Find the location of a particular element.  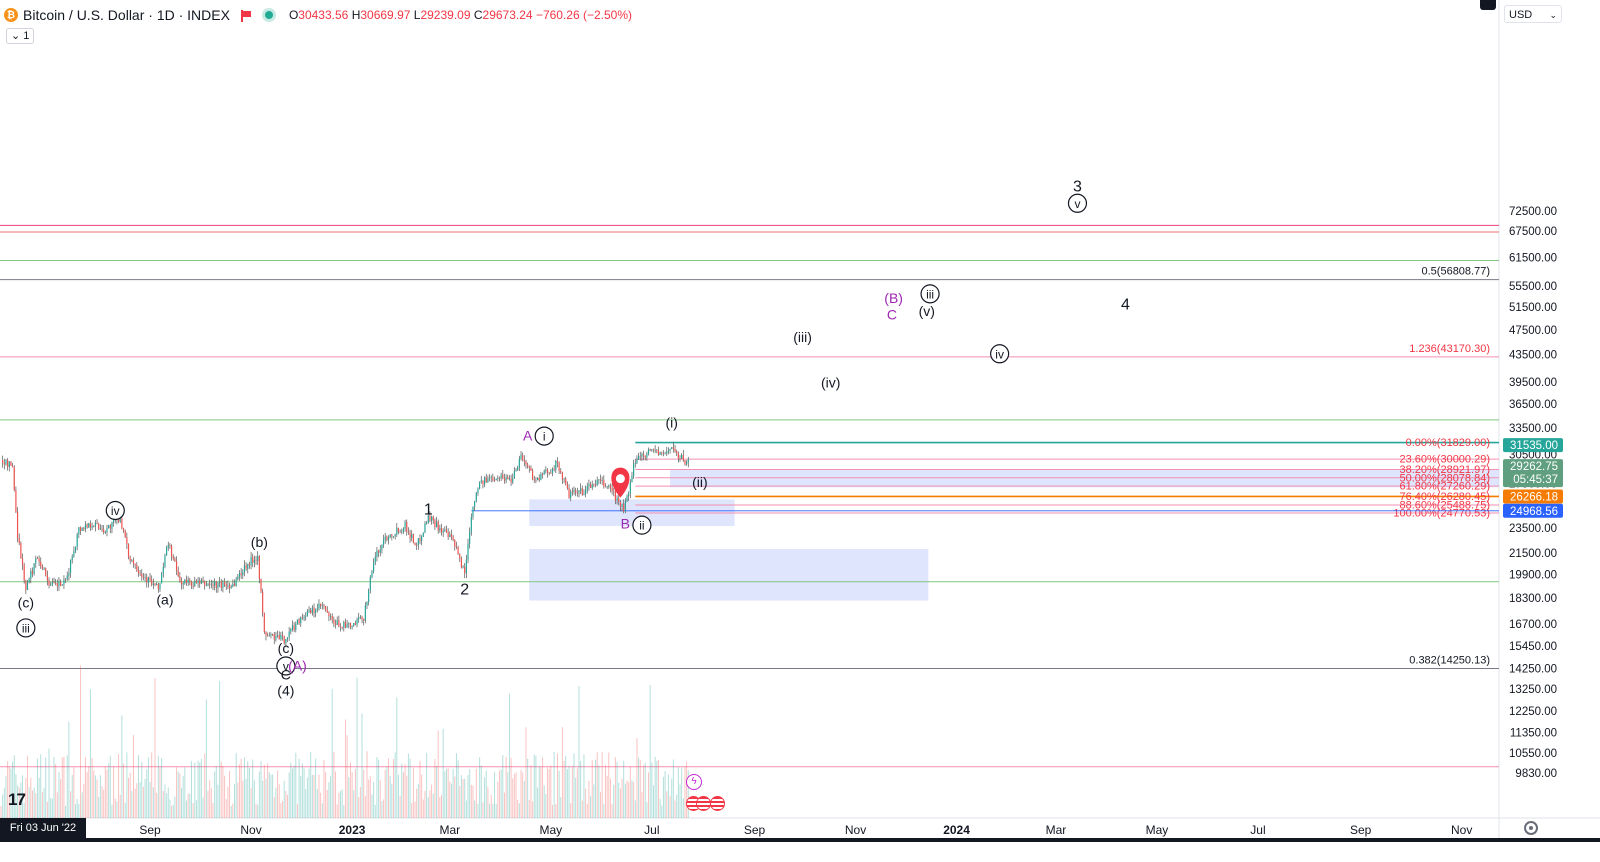

flag-icon is located at coordinates (245, 15).